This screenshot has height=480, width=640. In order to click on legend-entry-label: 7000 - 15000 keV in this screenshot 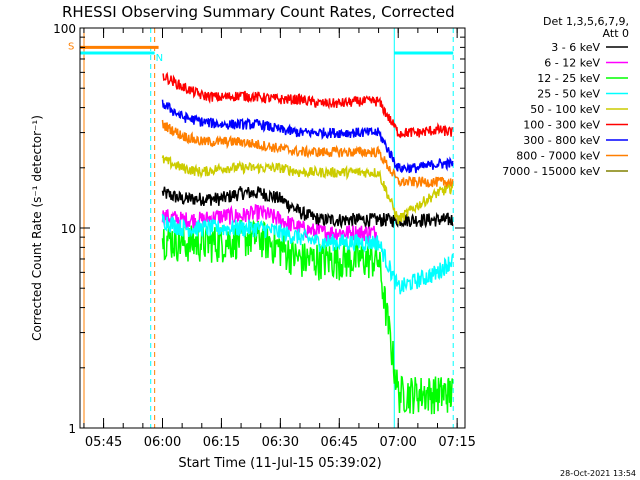, I will do `click(551, 171)`.